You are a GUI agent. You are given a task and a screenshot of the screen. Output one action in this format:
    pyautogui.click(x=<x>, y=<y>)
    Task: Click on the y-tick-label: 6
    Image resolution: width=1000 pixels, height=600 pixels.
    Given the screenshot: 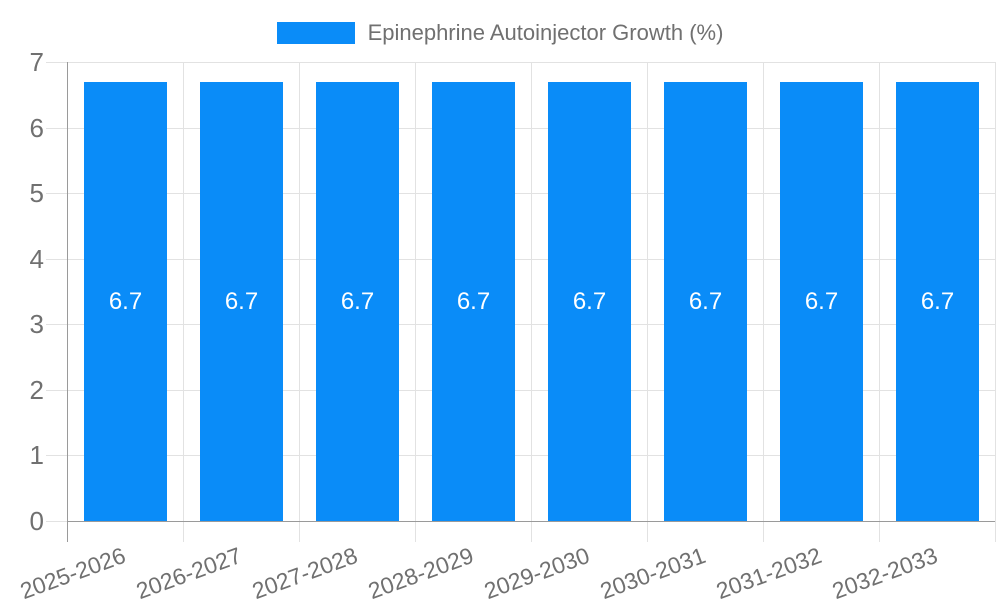 What is the action you would take?
    pyautogui.click(x=36, y=128)
    